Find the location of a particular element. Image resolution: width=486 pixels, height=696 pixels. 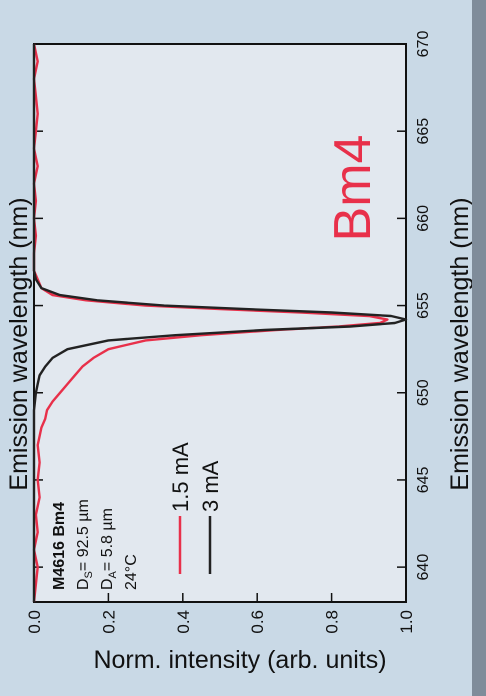

x-tick-label: 640 is located at coordinates (423, 567).